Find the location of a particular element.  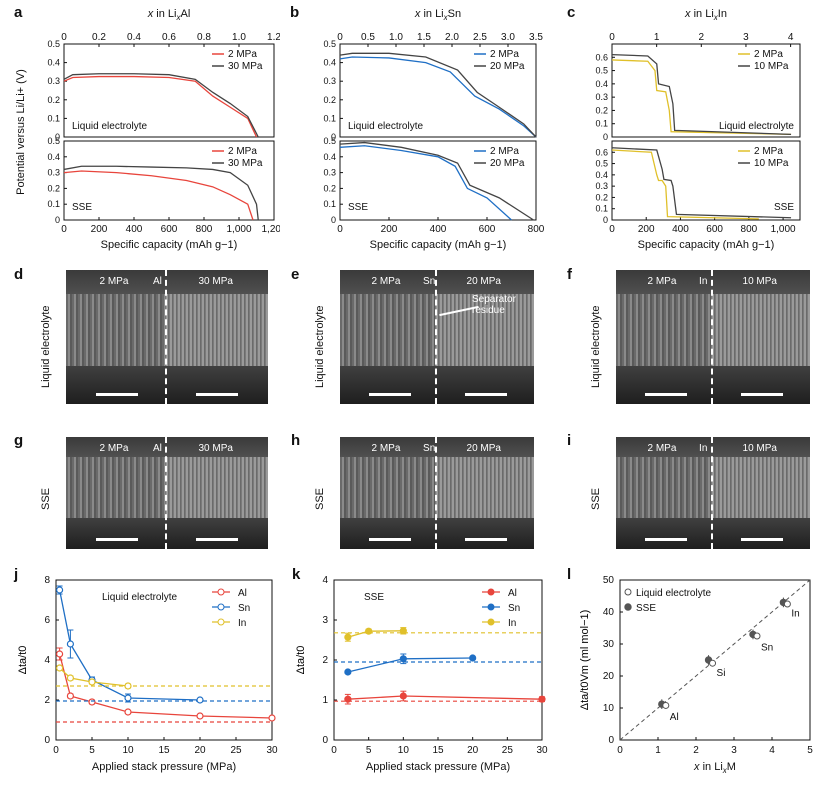

axis-title-part: x is located at coordinates (716, 17).